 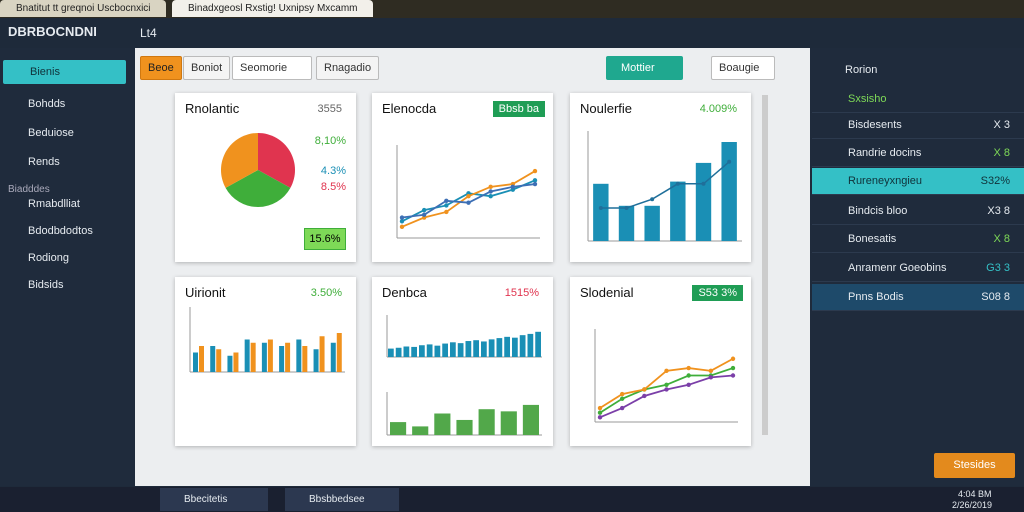 I want to click on select: Seomorie, so click(x=272, y=68).